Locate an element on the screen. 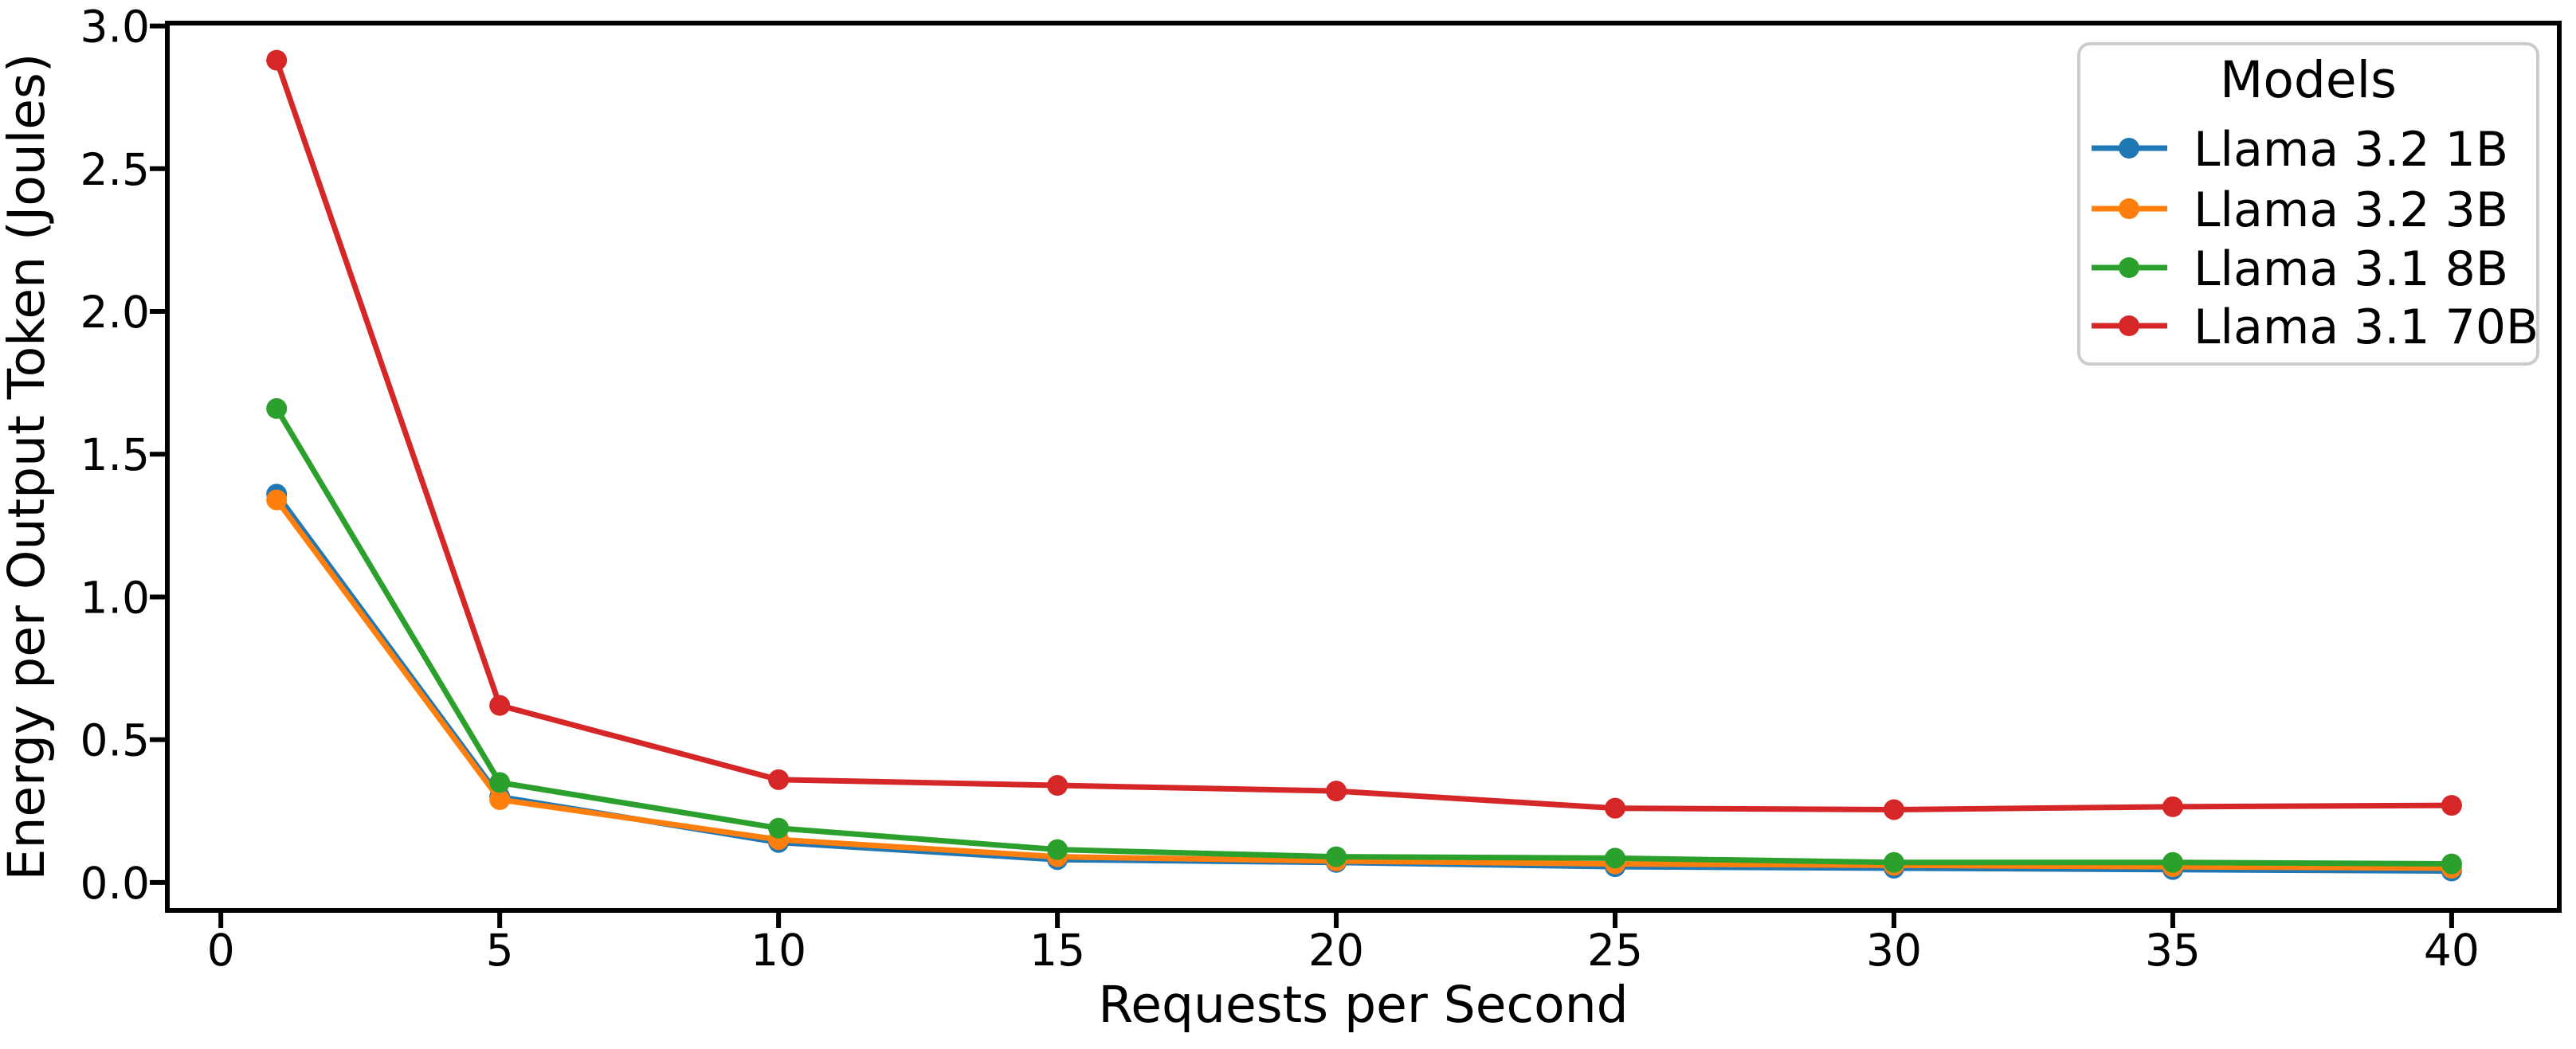 This screenshot has width=2576, height=1049. legend-box is located at coordinates (2308, 204).